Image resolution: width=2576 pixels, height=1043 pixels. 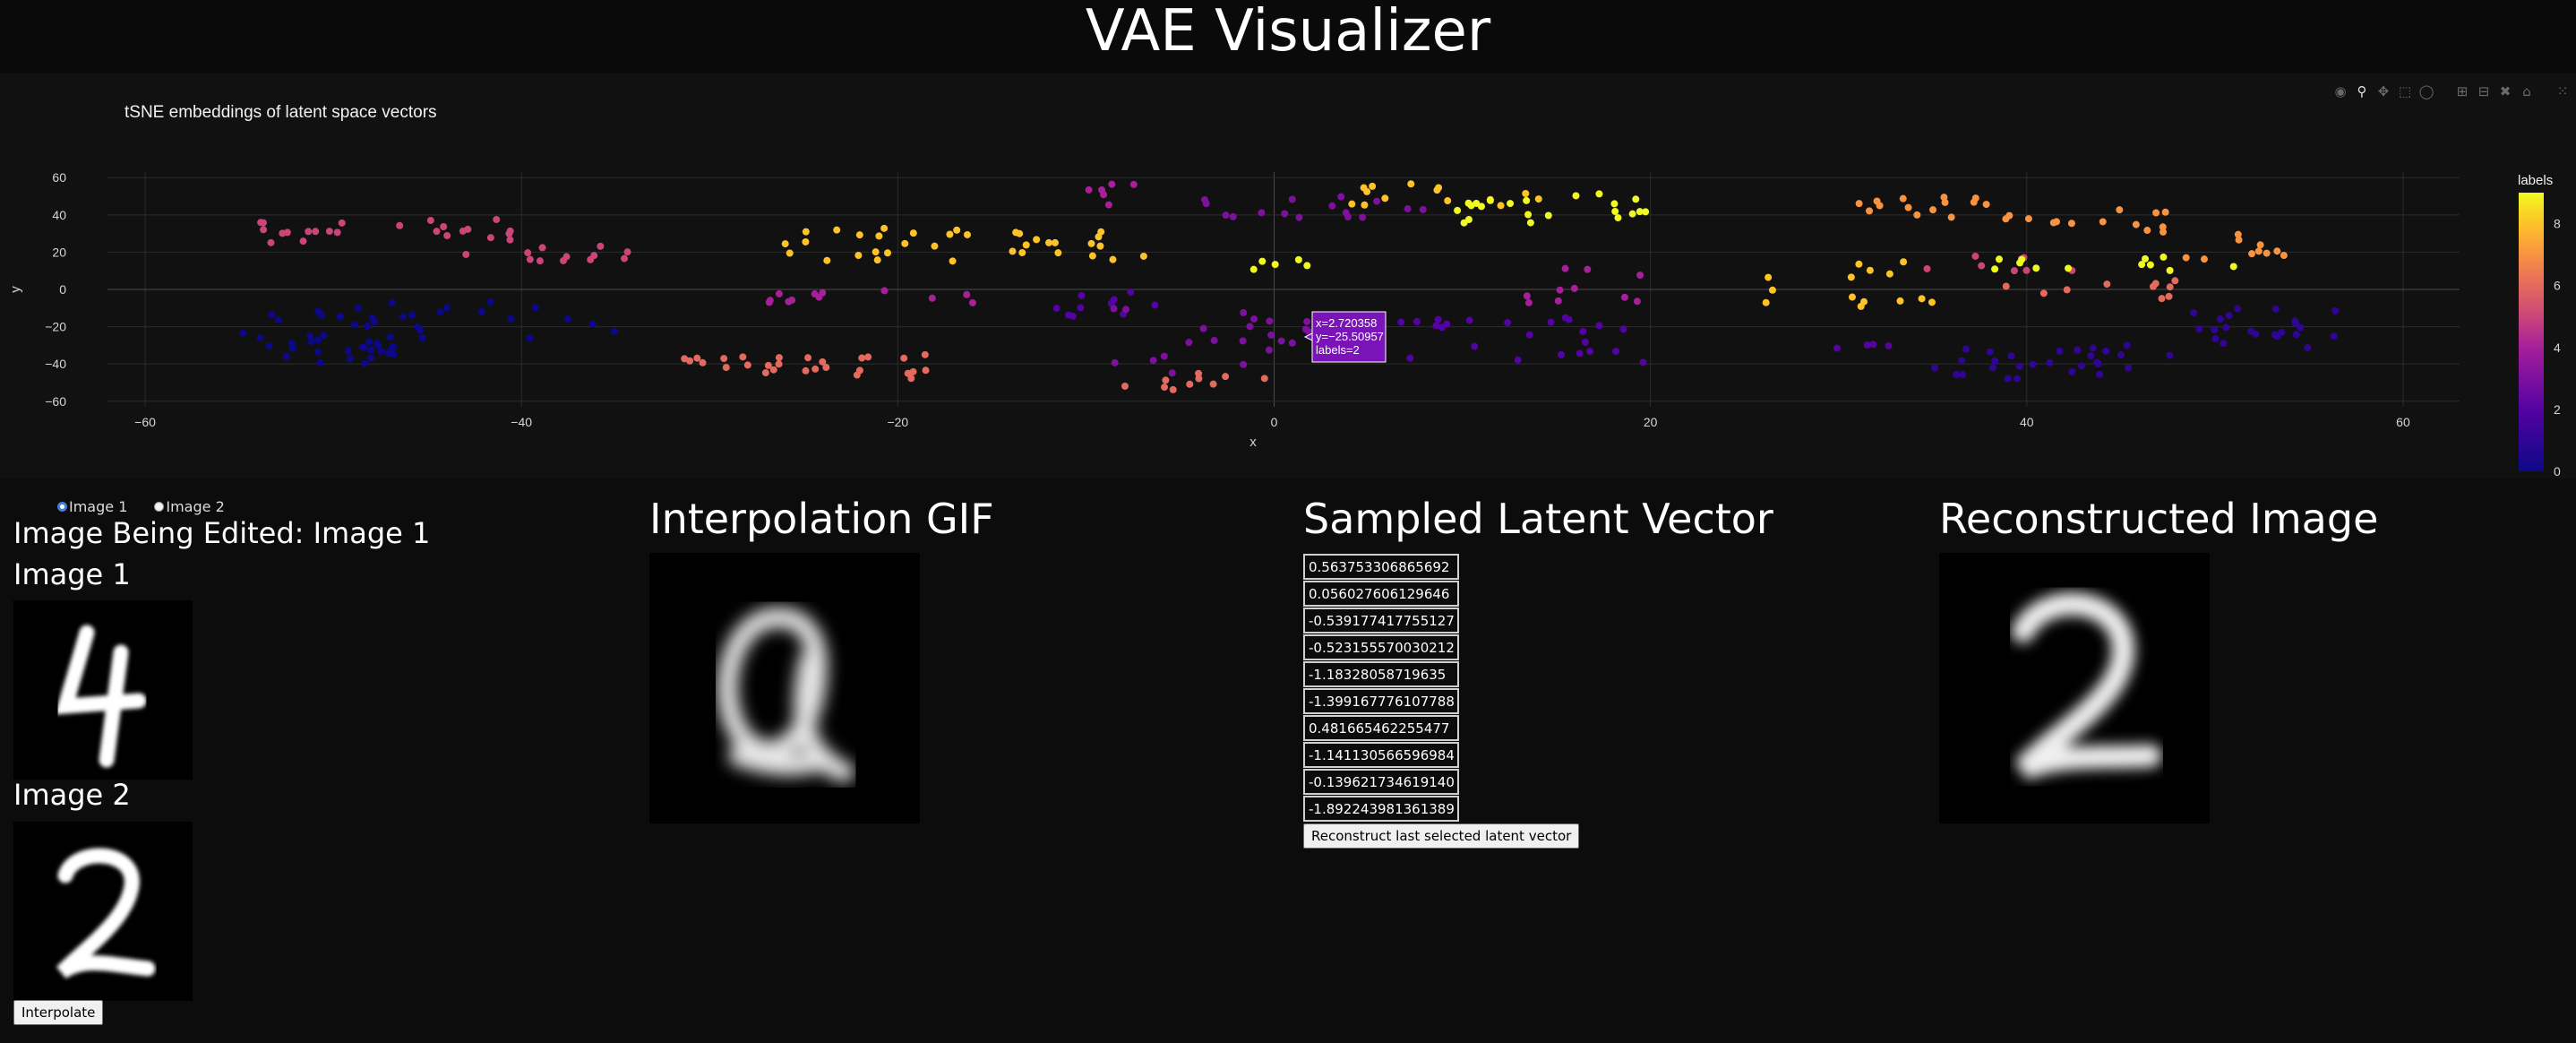 I want to click on autoscale-icon: ✖, so click(x=2505, y=91).